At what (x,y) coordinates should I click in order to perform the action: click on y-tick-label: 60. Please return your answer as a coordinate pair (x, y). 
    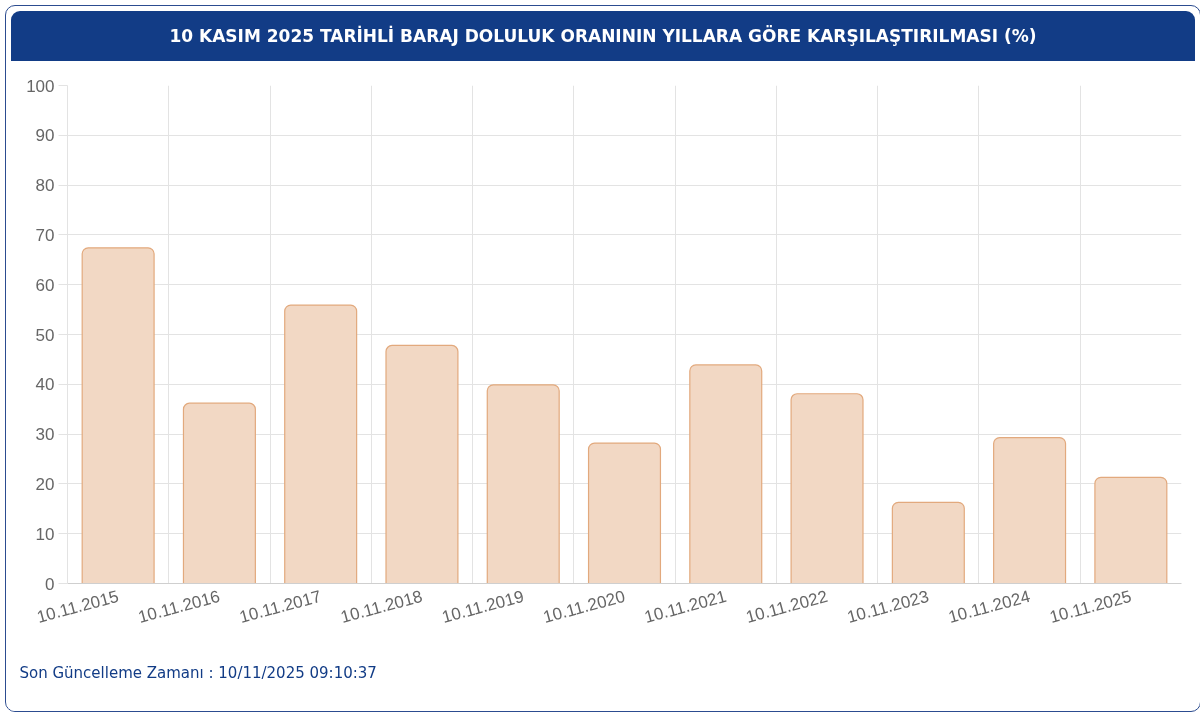
    Looking at the image, I should click on (45, 285).